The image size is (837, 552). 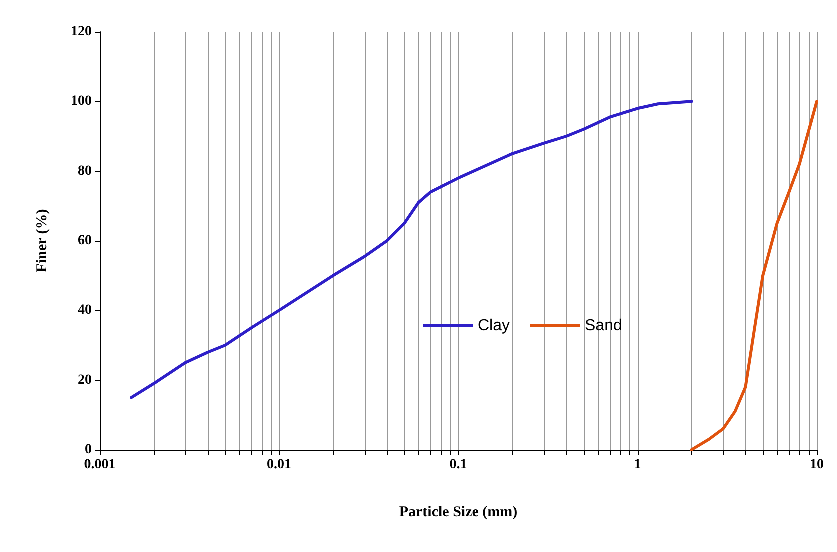 I want to click on legend-label: Sand, so click(x=603, y=326).